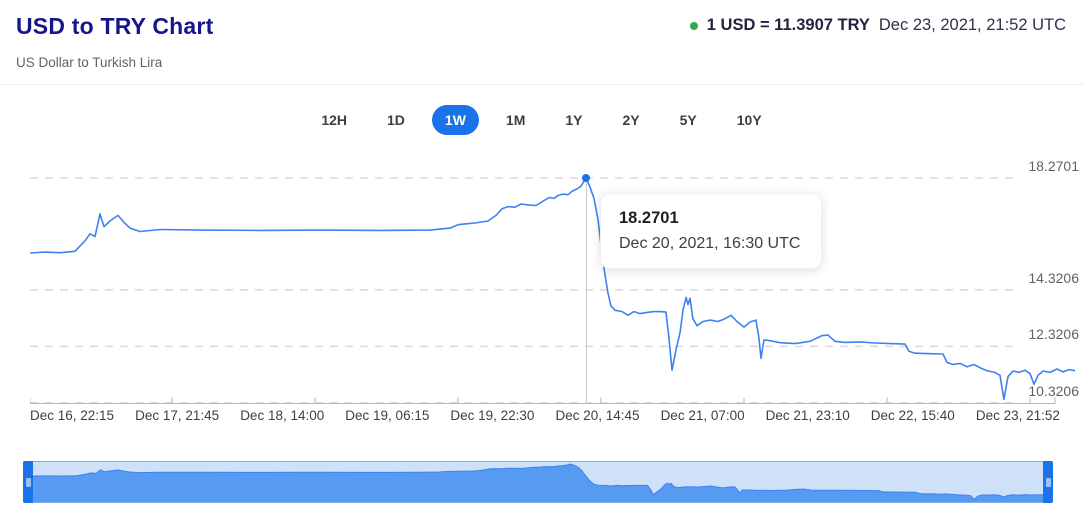 The height and width of the screenshot is (519, 1083). What do you see at coordinates (177, 415) in the screenshot?
I see `x-axis-label: Dec 17, 21:45` at bounding box center [177, 415].